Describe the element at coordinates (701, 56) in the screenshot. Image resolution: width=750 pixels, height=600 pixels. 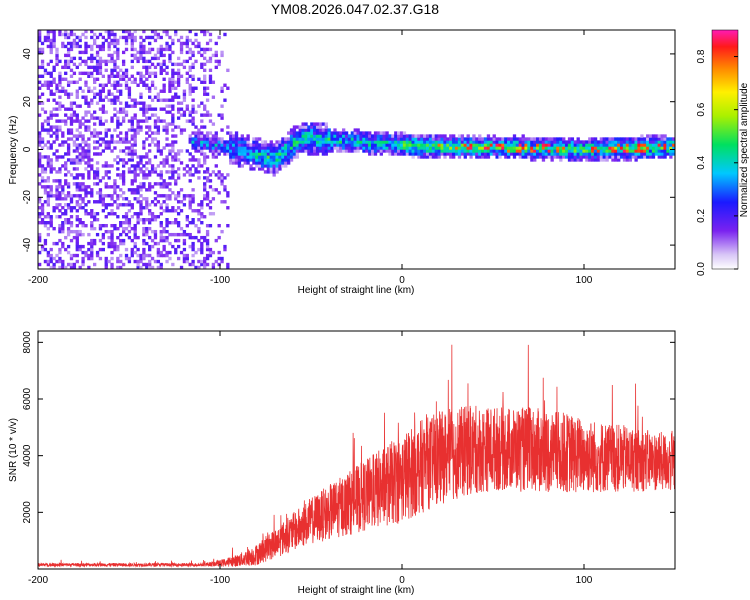
I see `colorbar-tick-label: 0.8` at that location.